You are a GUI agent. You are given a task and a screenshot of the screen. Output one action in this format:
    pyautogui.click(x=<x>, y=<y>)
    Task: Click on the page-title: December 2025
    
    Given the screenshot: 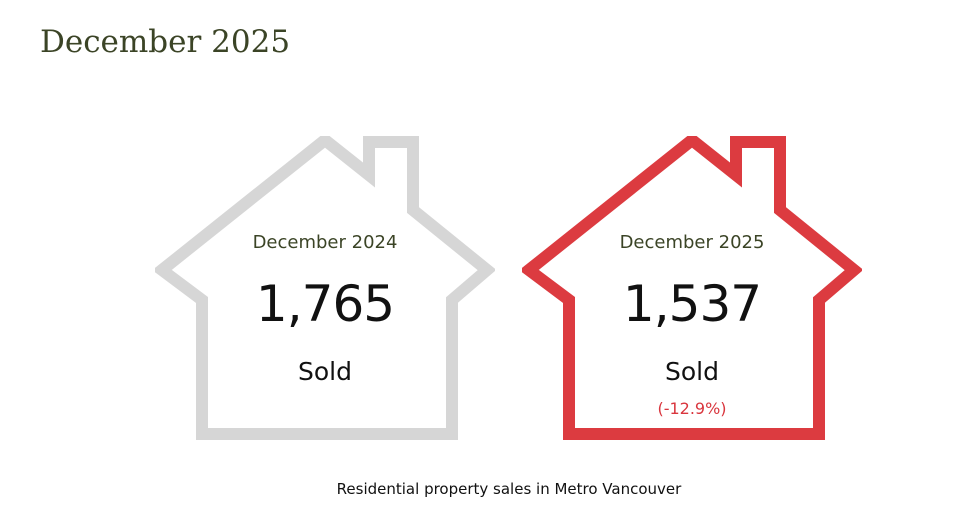 What is the action you would take?
    pyautogui.click(x=165, y=42)
    